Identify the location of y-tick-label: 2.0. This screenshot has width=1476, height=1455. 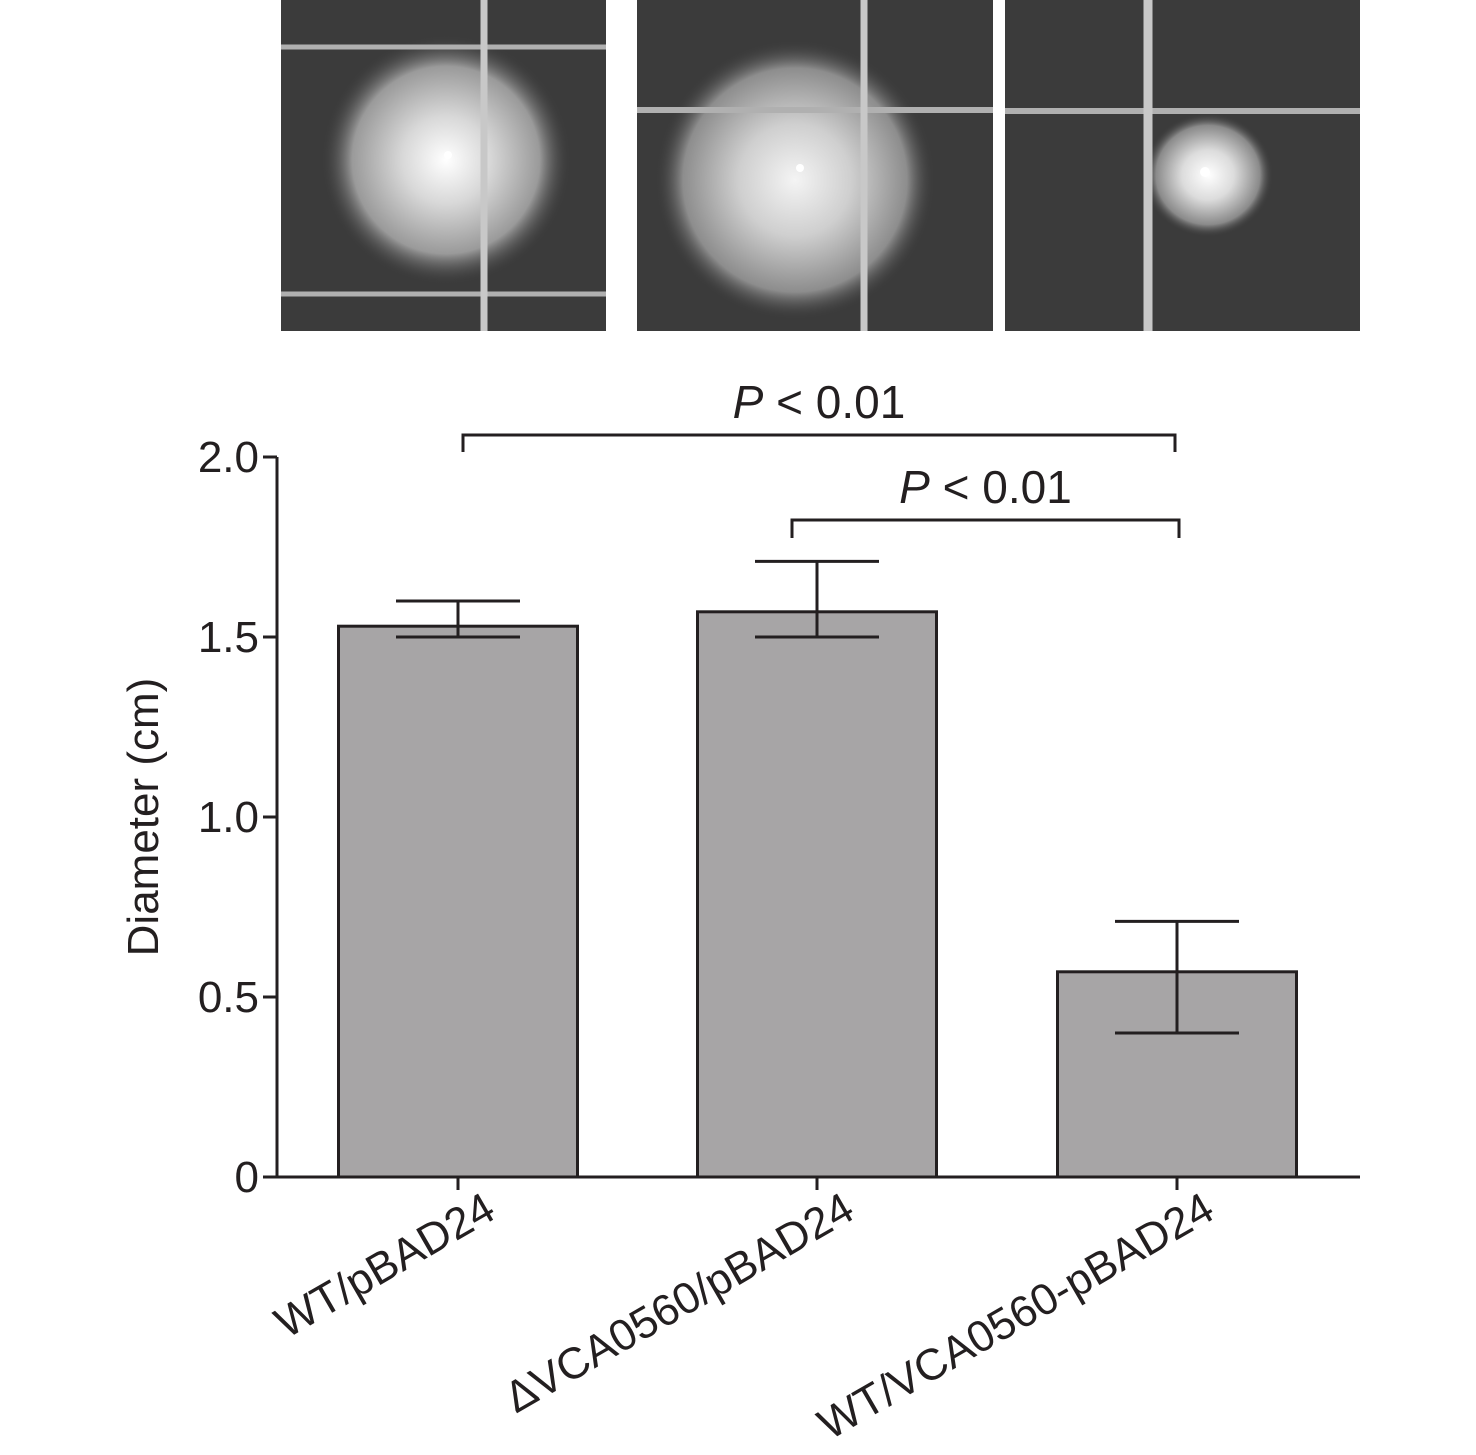
(228, 457).